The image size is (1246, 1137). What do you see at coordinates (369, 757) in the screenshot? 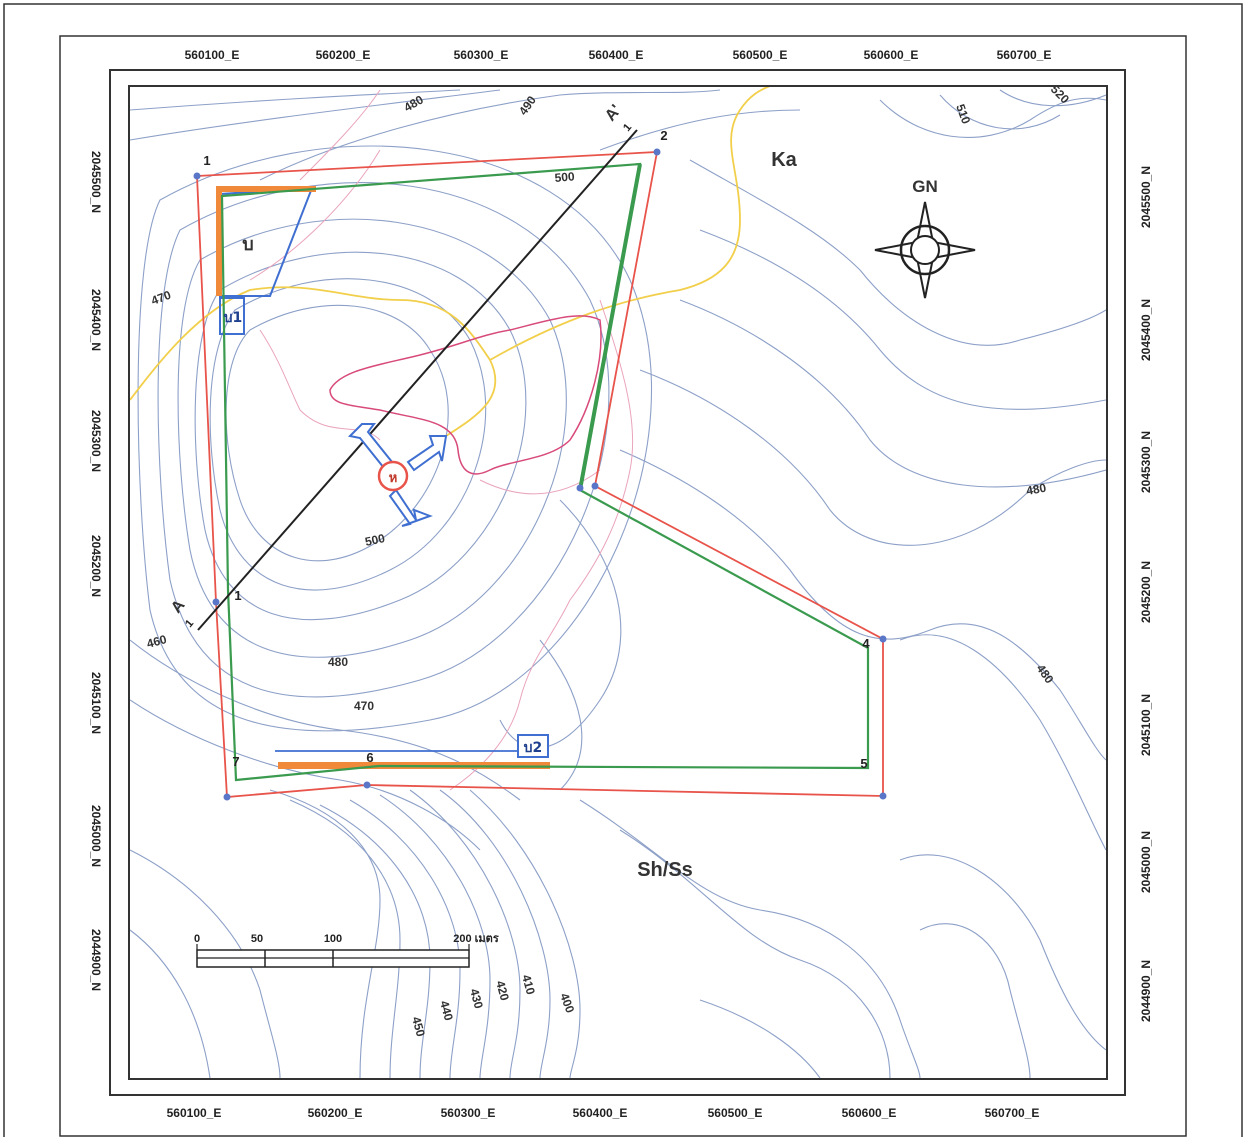
I see `vertex-label: 6` at bounding box center [369, 757].